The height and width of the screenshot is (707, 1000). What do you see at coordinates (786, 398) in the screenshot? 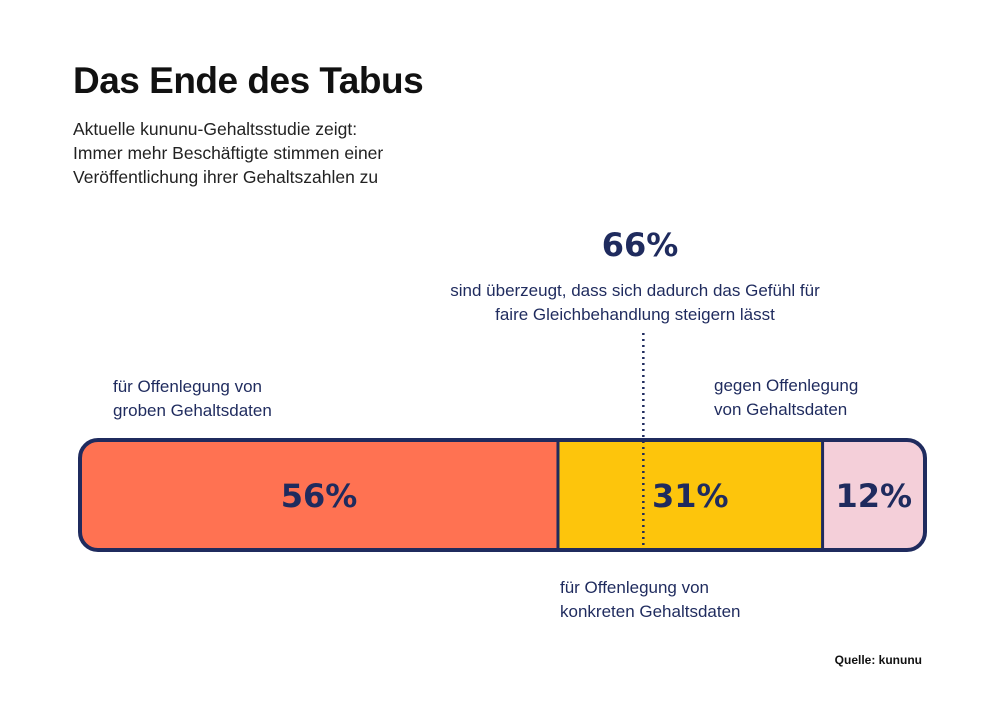
I see `segment-label-right: gegen Offenlegung von Gehaltsdaten` at bounding box center [786, 398].